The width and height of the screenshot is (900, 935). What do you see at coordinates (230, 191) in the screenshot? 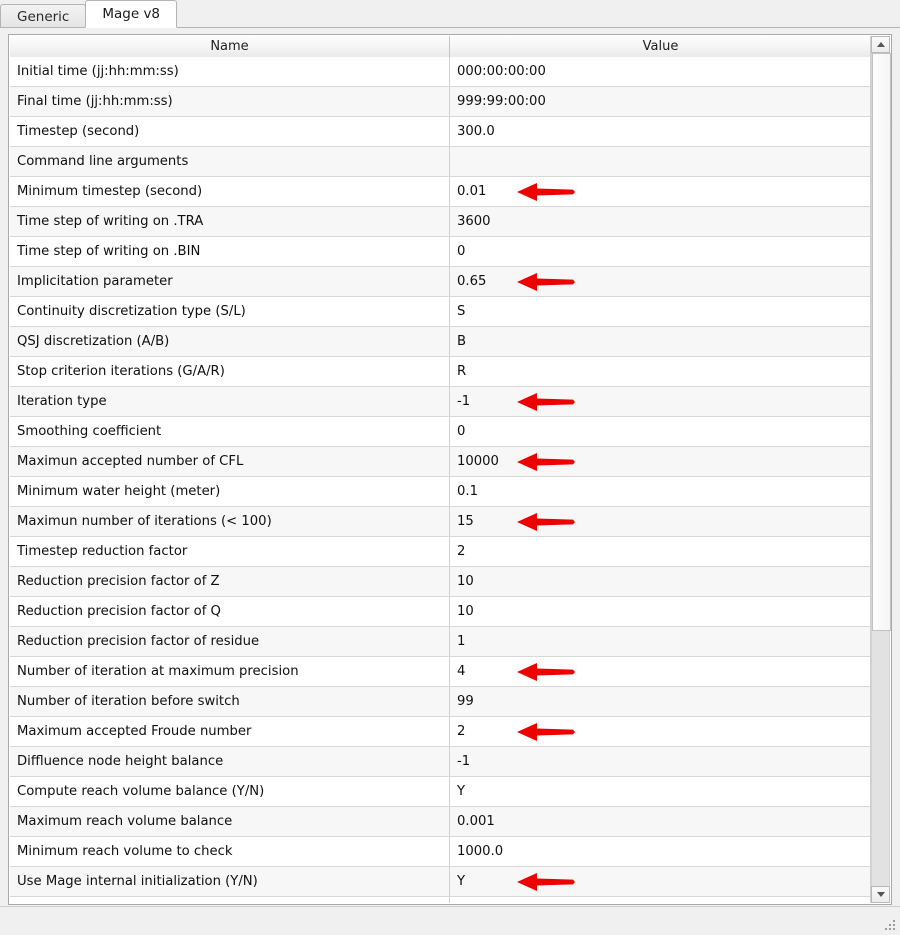
I see `cell-parameter-name: Minimum timestep (second)` at bounding box center [230, 191].